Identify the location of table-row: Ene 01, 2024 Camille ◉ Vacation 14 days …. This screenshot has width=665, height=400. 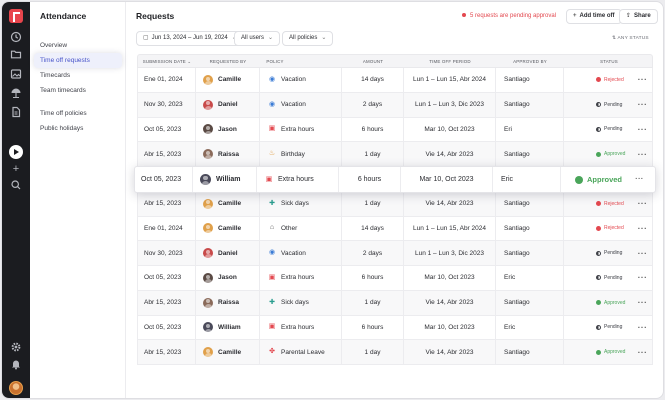
(395, 80).